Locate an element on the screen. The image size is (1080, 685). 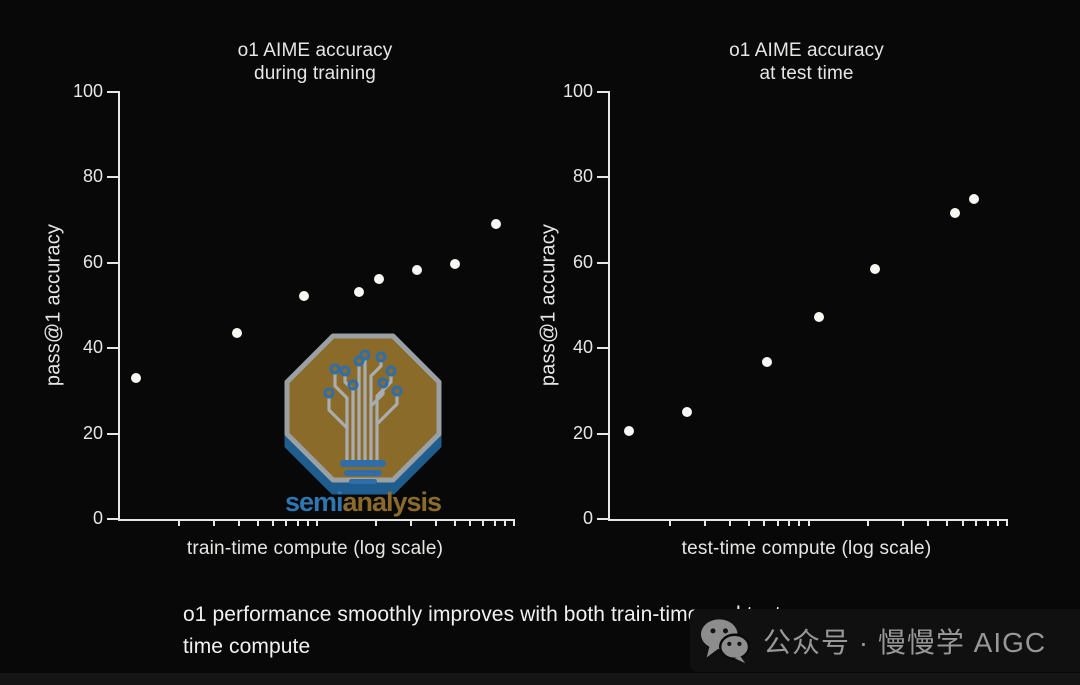
bottom-strip is located at coordinates (540, 679).